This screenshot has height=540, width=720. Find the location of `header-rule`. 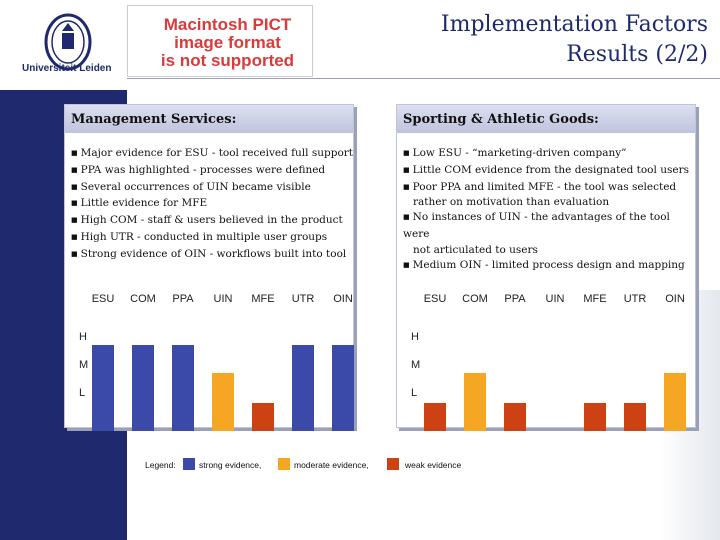

header-rule is located at coordinates (423, 78).